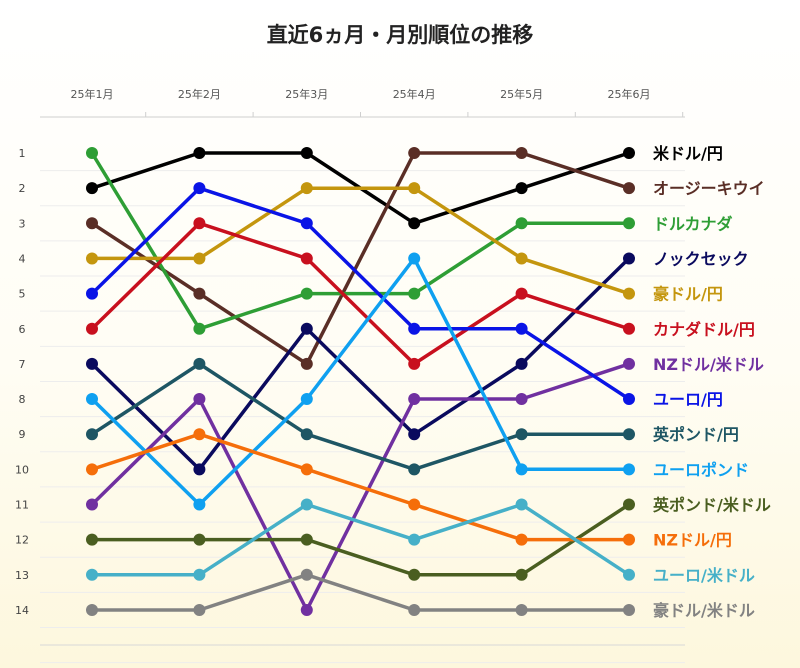  Describe the element at coordinates (22, 329) in the screenshot. I see `rank-label: 6` at that location.